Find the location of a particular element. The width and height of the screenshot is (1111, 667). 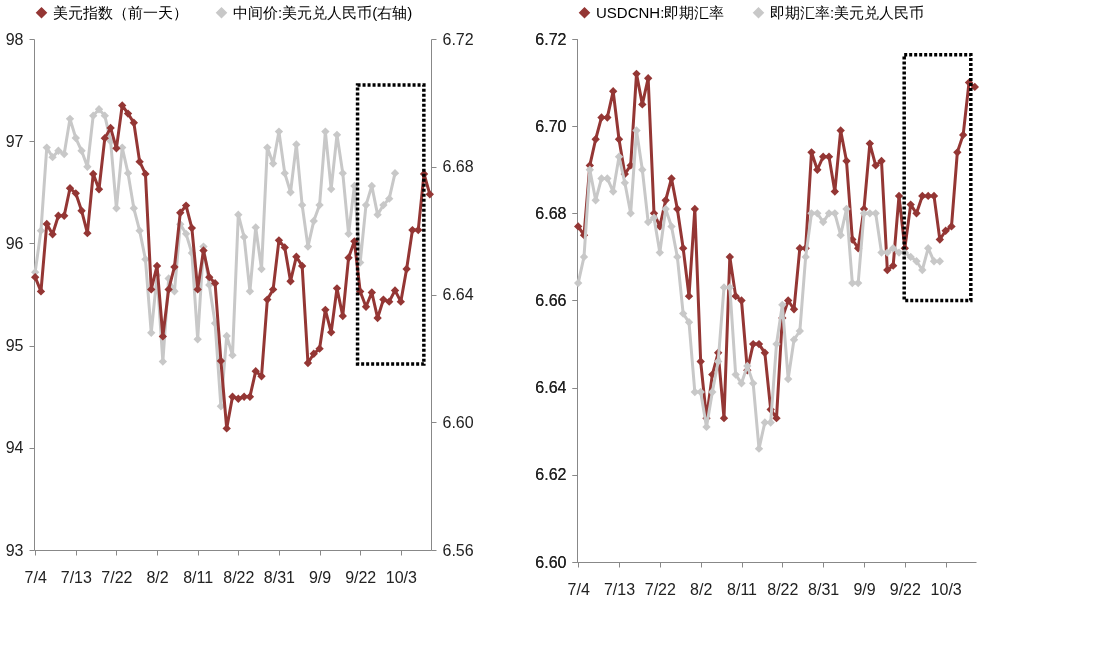

y2-tick-label: 6.68 is located at coordinates (458, 167).